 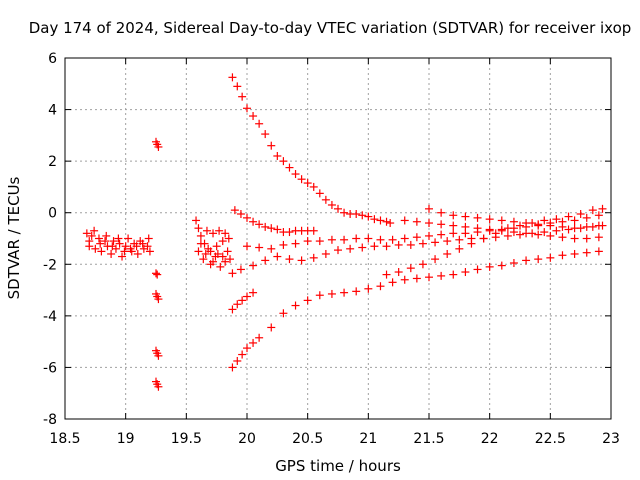 What do you see at coordinates (334, 439) in the screenshot?
I see `x-tick-labels: 18.5 19 19.5 20 20.5 21 21.5 22 22.5 23` at bounding box center [334, 439].